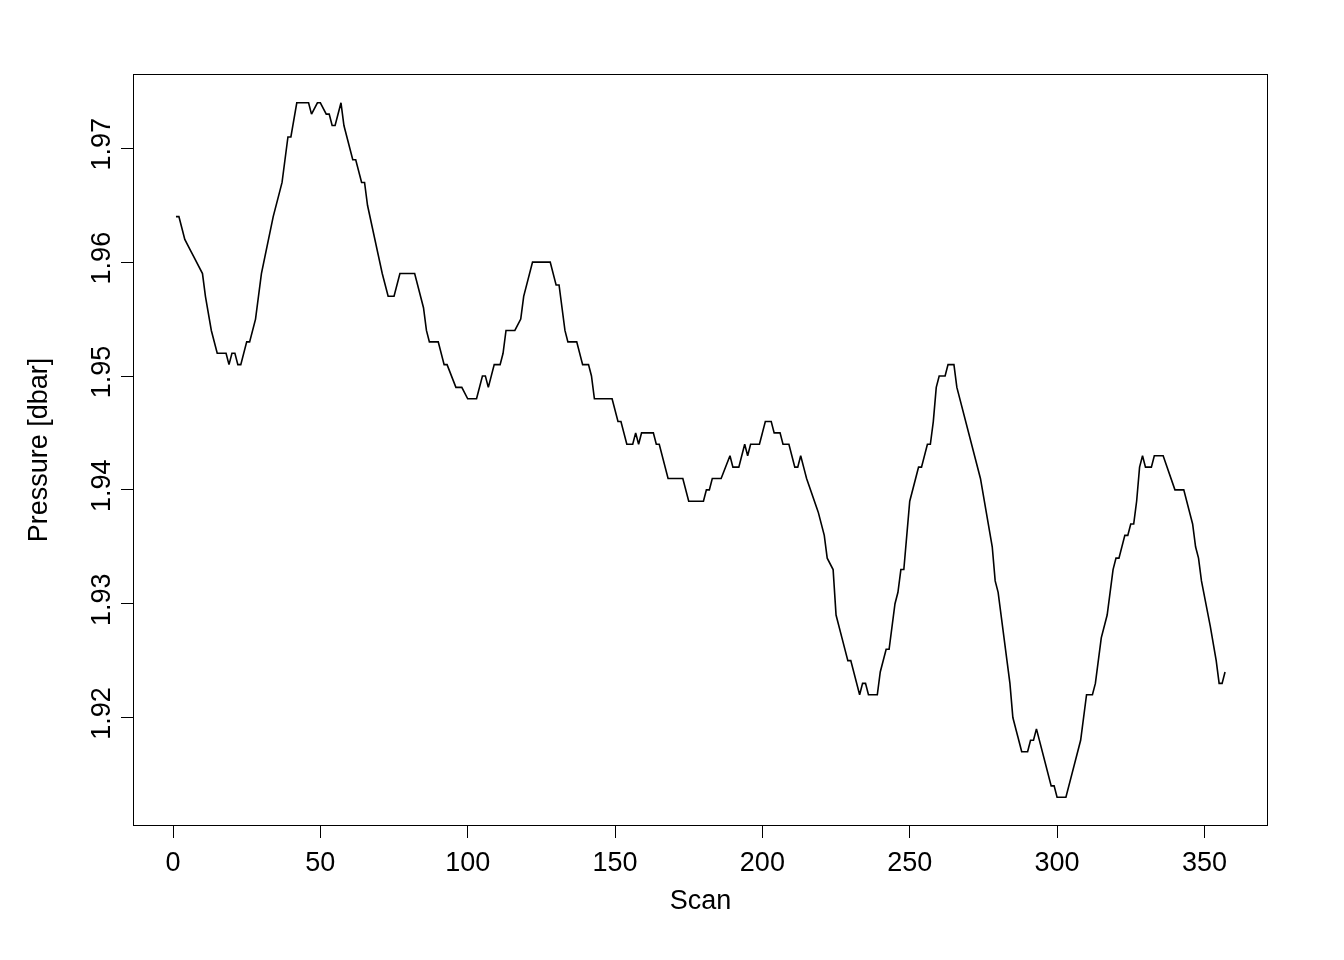 This screenshot has width=1344, height=960. Describe the element at coordinates (468, 861) in the screenshot. I see `x-tick-label: 100` at that location.